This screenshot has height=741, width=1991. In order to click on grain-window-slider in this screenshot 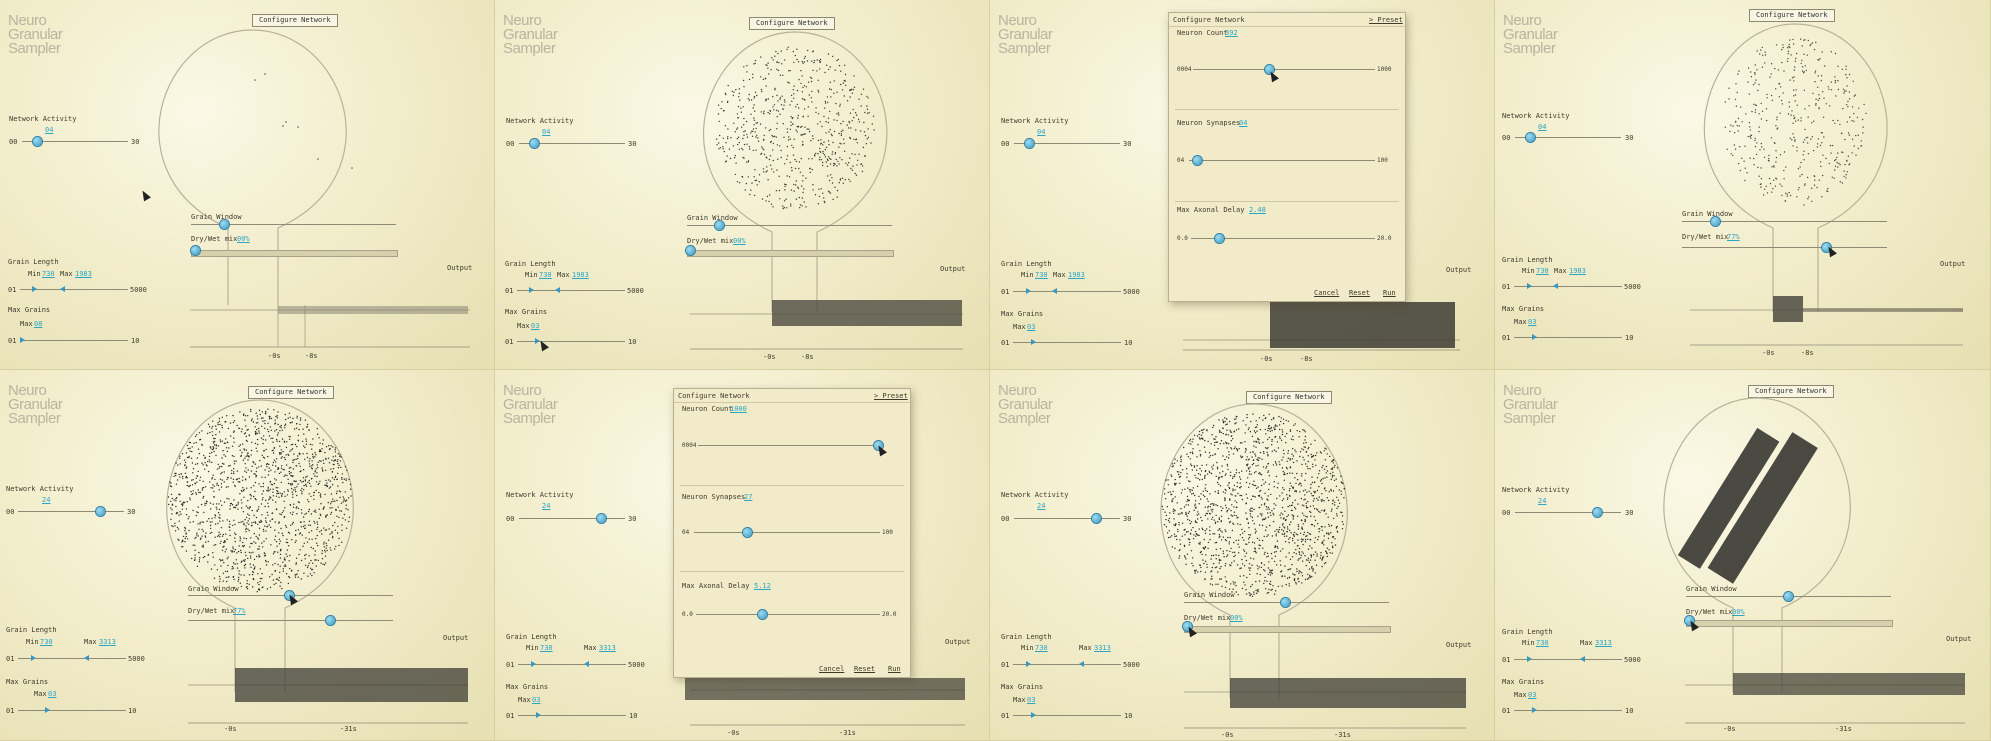, I will do `click(789, 225)`.